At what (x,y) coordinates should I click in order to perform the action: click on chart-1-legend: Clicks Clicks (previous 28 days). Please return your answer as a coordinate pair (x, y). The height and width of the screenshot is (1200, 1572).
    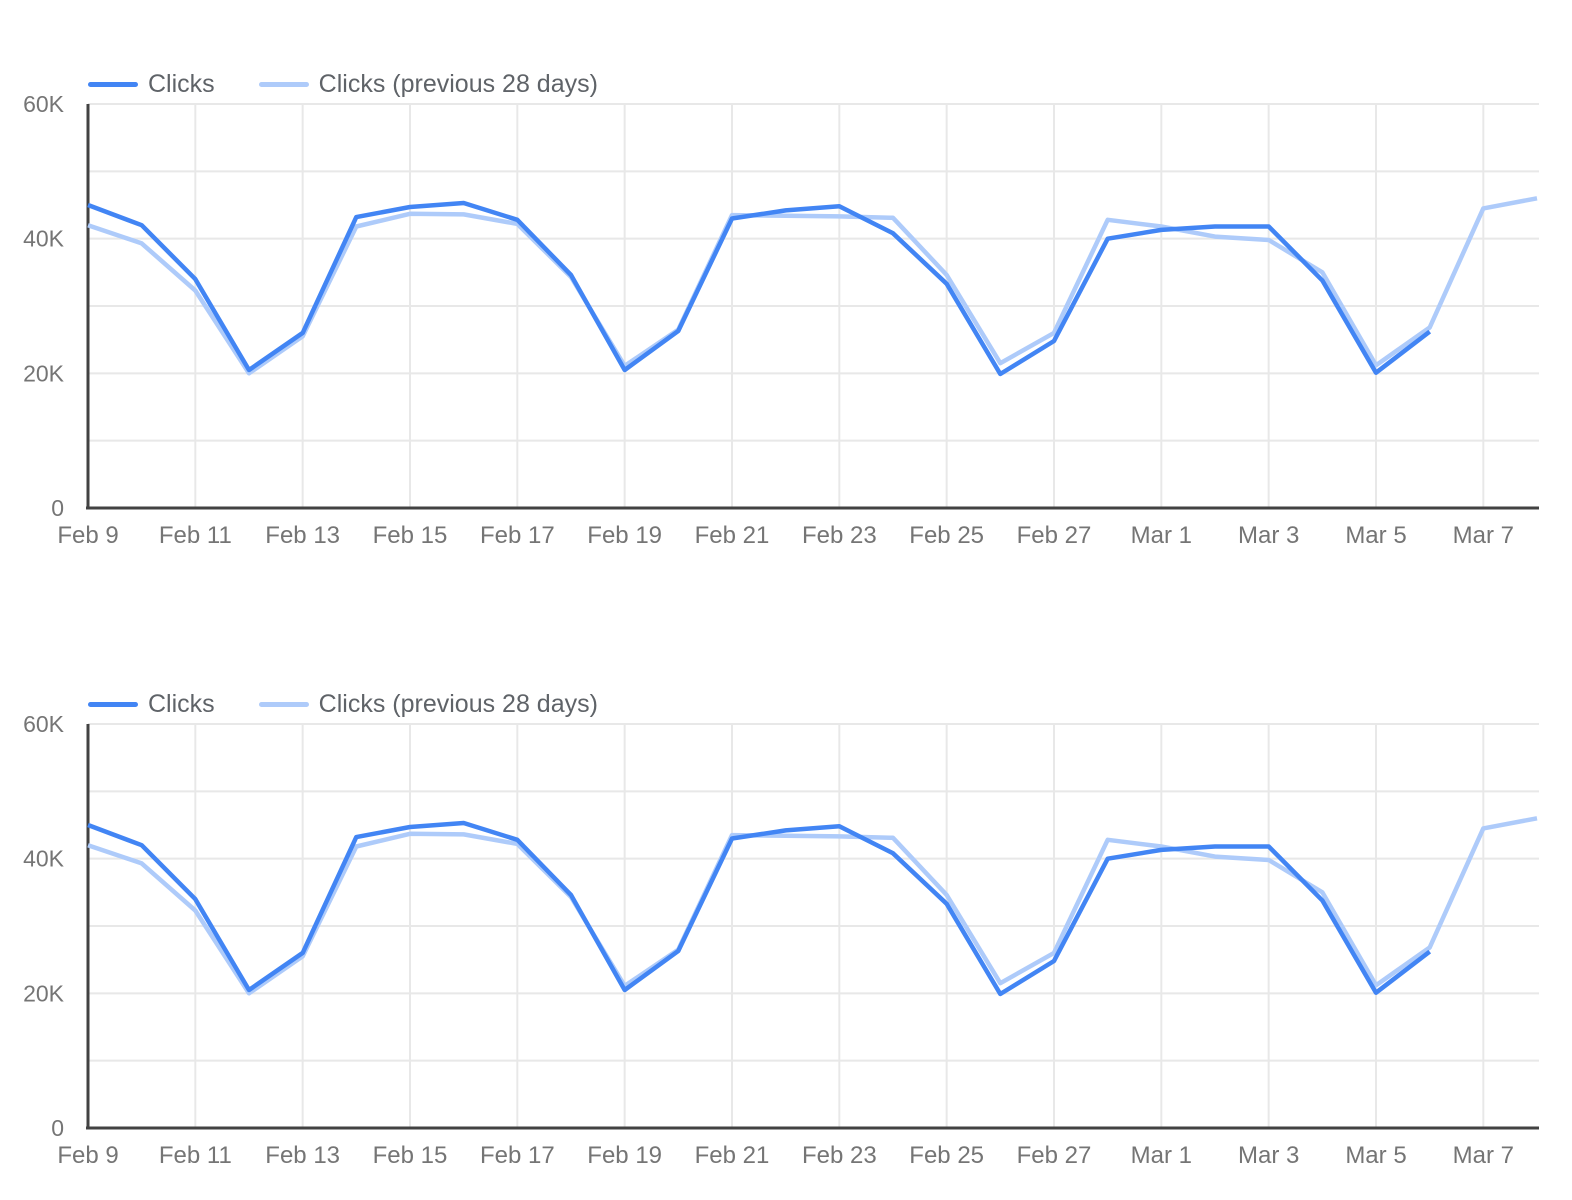
    Looking at the image, I should click on (343, 84).